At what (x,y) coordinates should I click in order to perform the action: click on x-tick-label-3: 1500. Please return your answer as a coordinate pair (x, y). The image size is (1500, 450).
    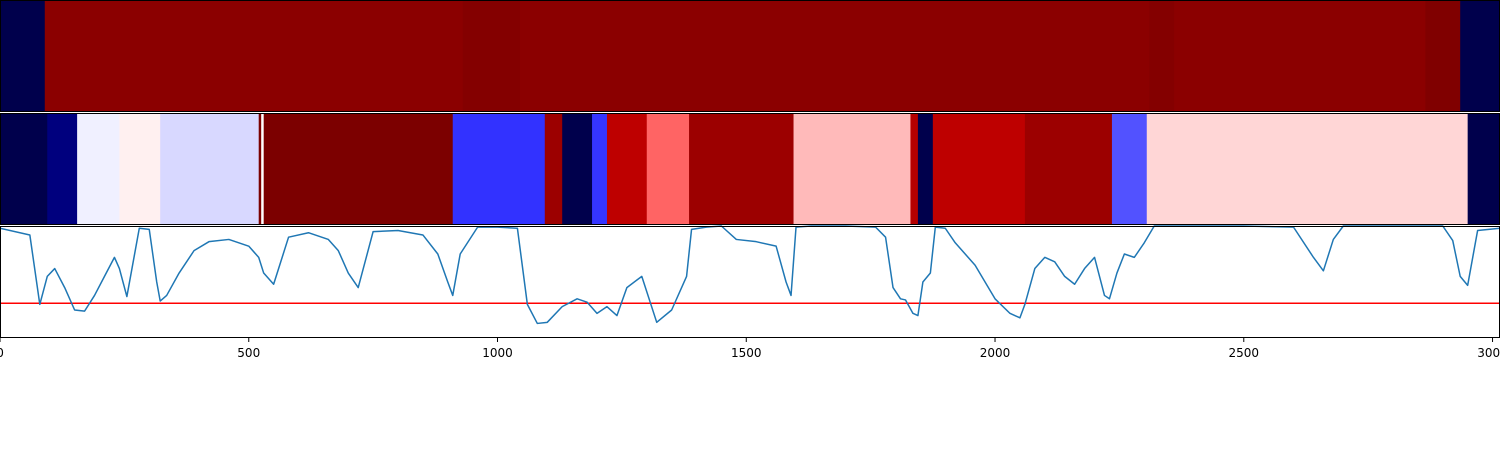
    Looking at the image, I should click on (746, 353).